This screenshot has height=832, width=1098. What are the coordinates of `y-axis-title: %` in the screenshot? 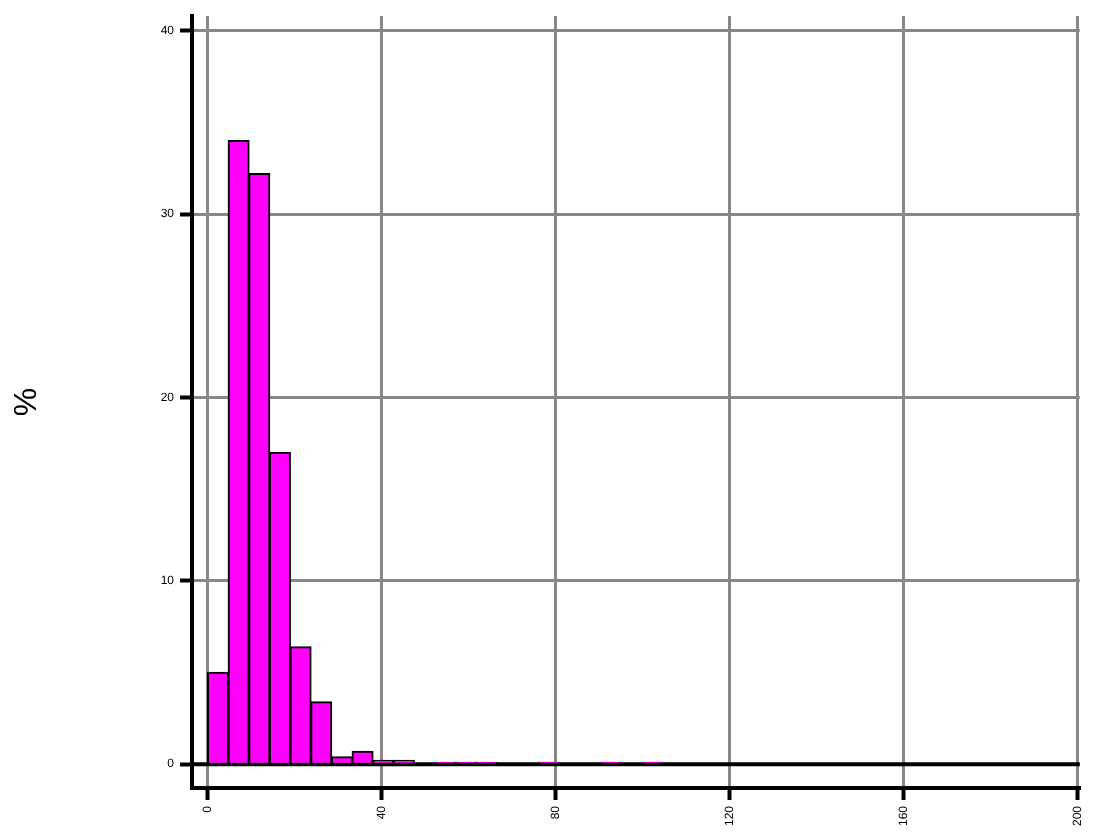 It's located at (27, 402).